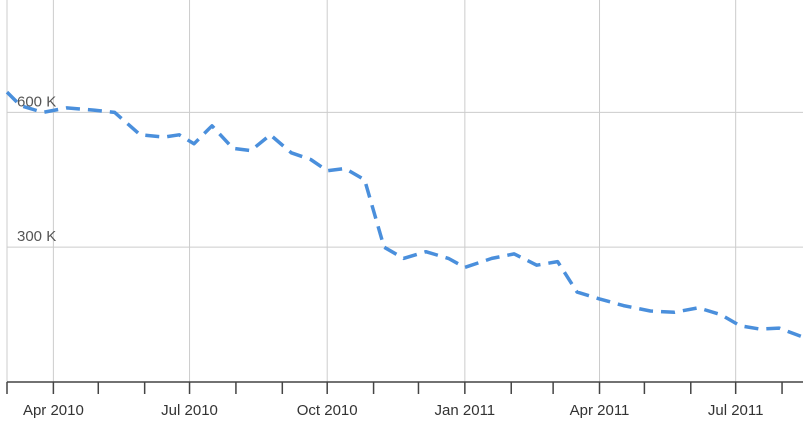  Describe the element at coordinates (600, 410) in the screenshot. I see `x-tick-label: Apr 2011` at that location.